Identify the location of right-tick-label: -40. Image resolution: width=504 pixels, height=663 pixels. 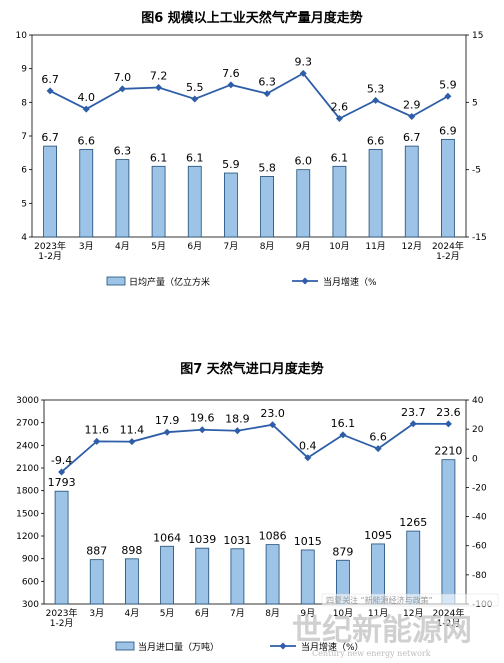
(479, 518).